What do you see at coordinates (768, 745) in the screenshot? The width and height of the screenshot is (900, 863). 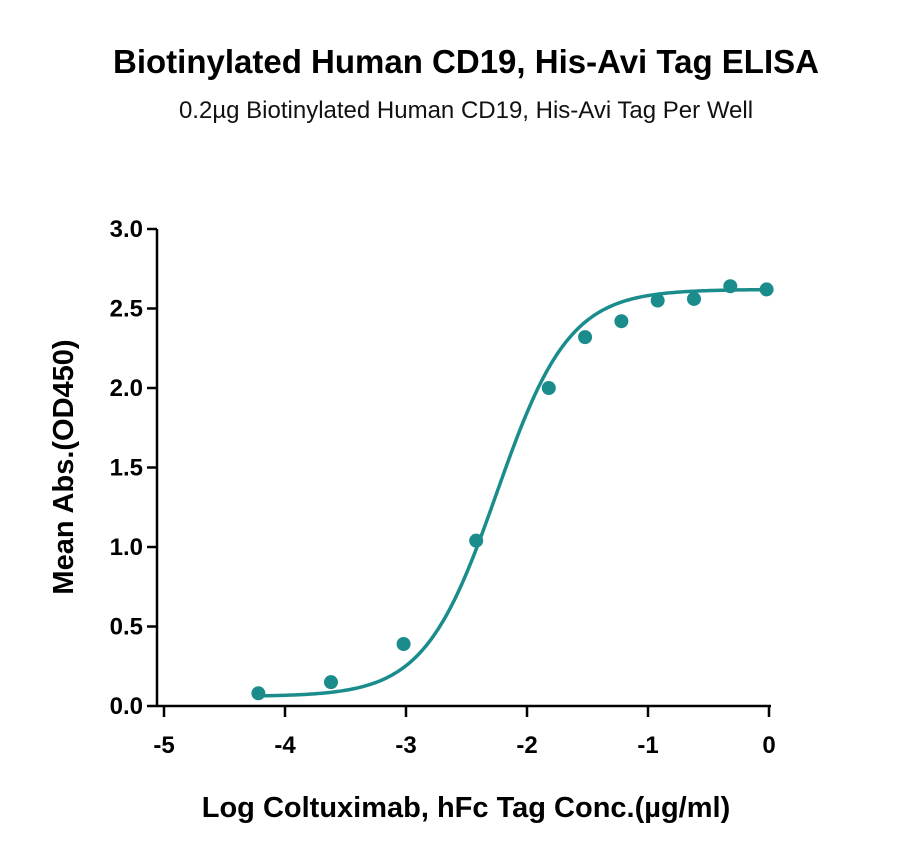 I see `x-tick-label: 0` at bounding box center [768, 745].